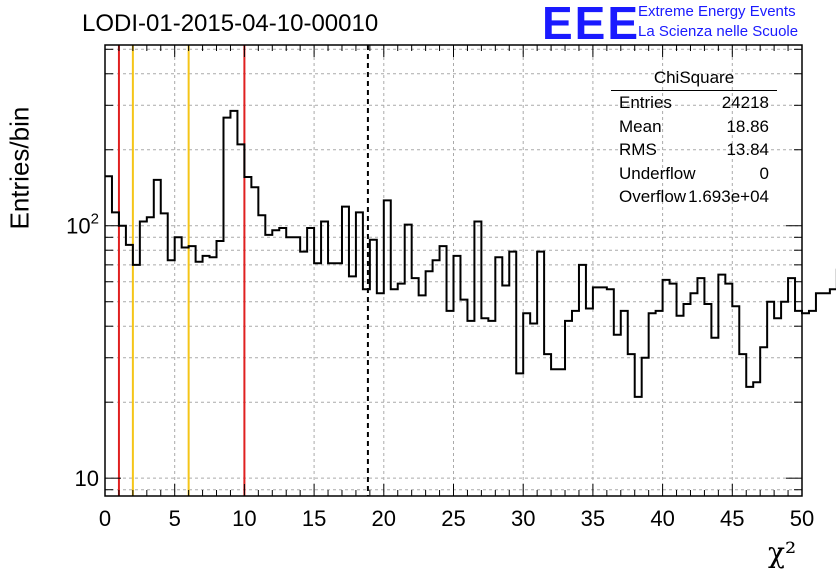 The image size is (836, 572). Describe the element at coordinates (694, 150) in the screenshot. I see `stats-row-rms: RMS 13.84` at that location.